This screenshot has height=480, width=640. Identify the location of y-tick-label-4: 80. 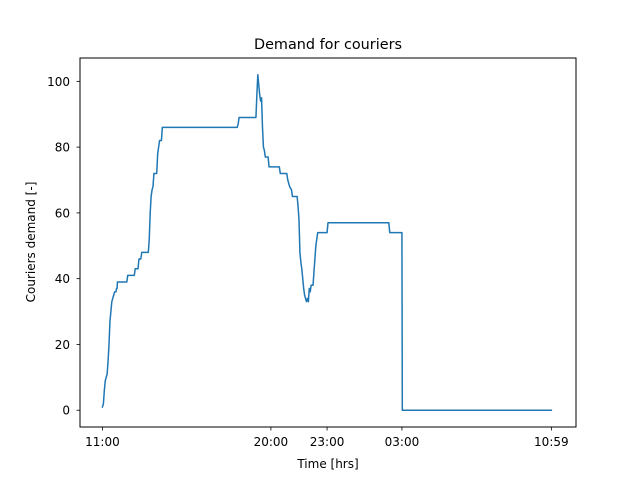
(62, 148).